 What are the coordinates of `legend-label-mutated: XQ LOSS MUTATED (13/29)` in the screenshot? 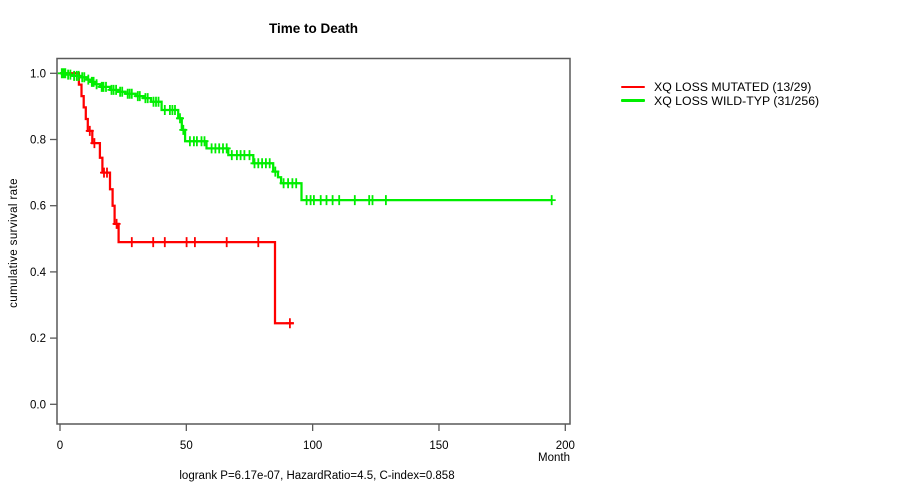 It's located at (733, 86).